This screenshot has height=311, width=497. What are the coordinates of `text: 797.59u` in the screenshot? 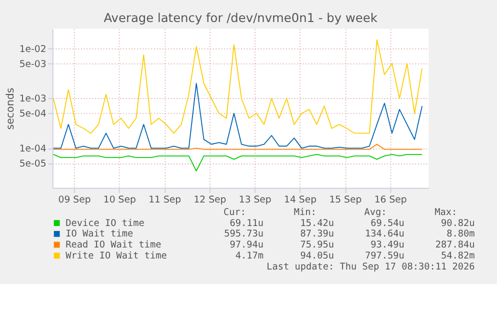 It's located at (384, 256).